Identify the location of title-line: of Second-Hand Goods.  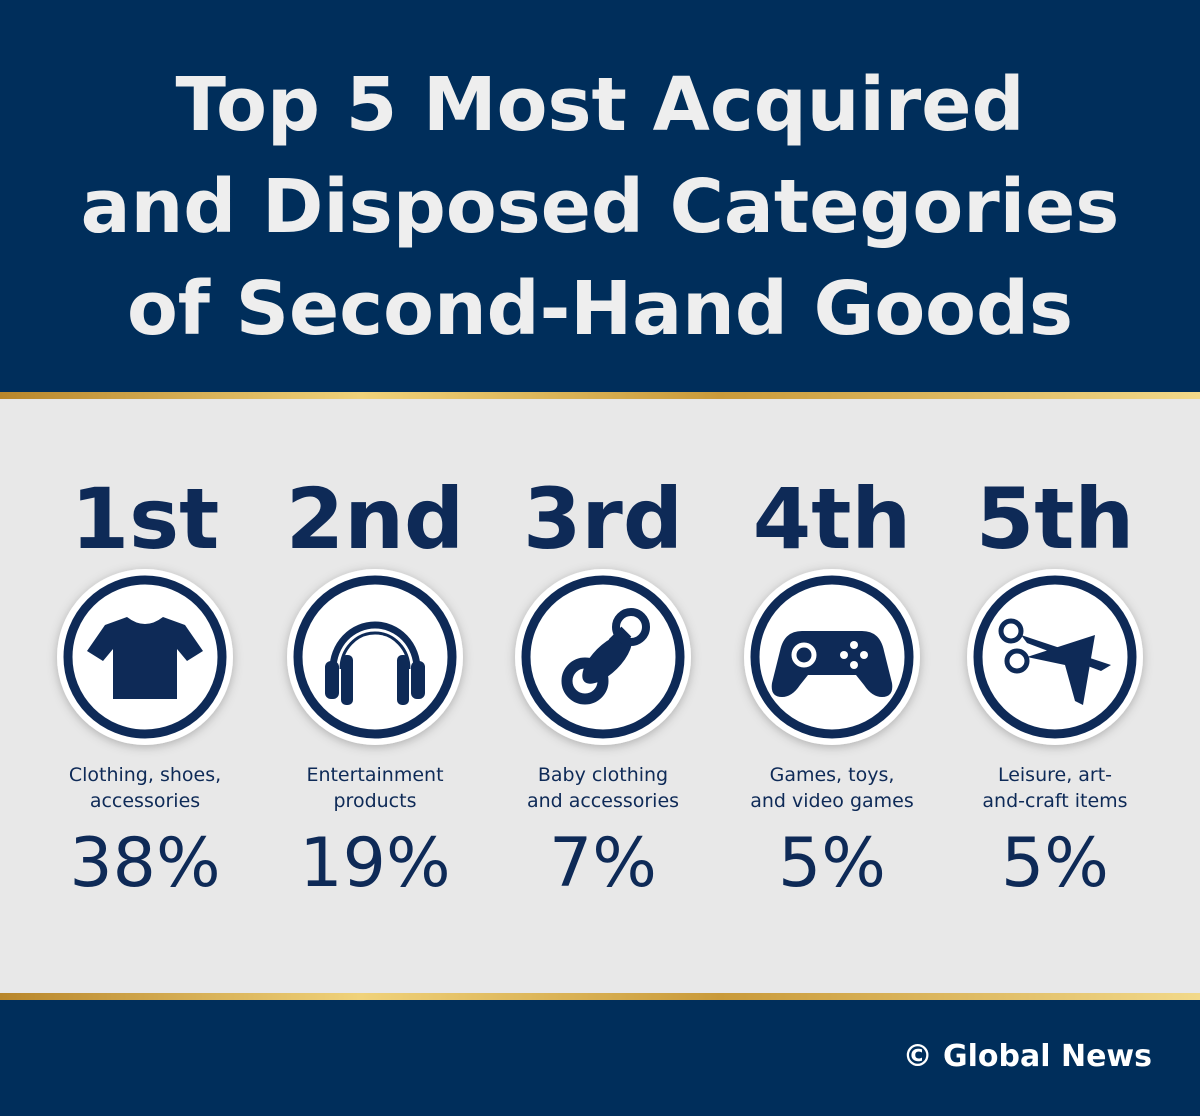
(600, 309).